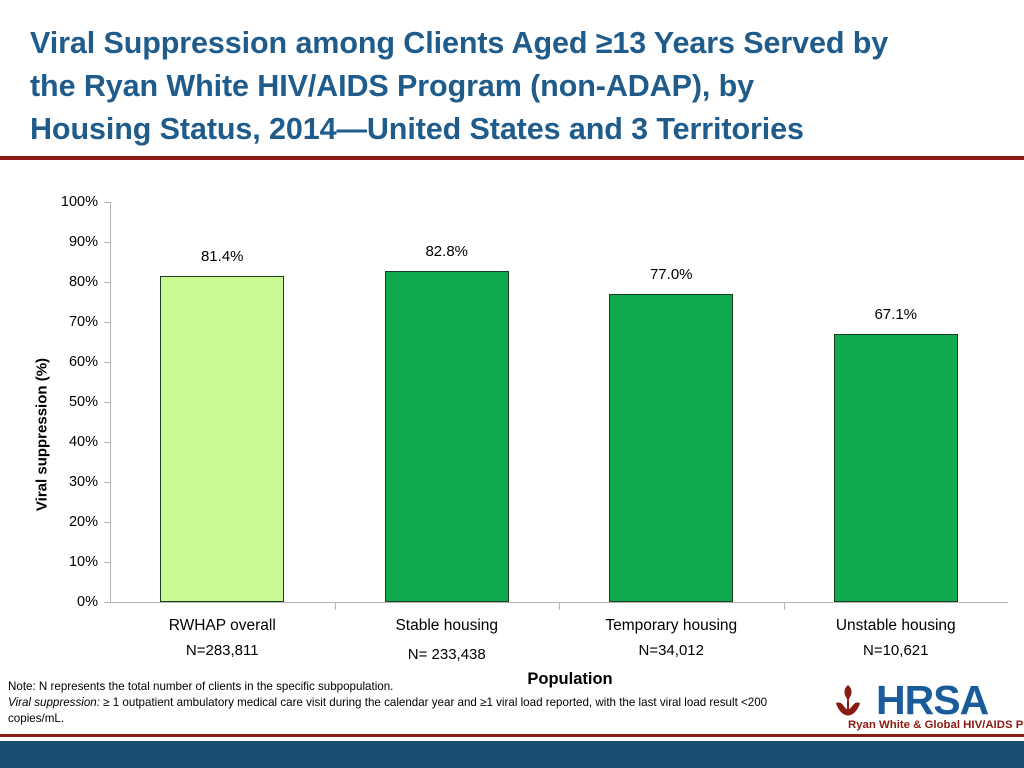 This screenshot has width=1024, height=768. I want to click on footnote-emphasis: Viral suppression:, so click(54, 703).